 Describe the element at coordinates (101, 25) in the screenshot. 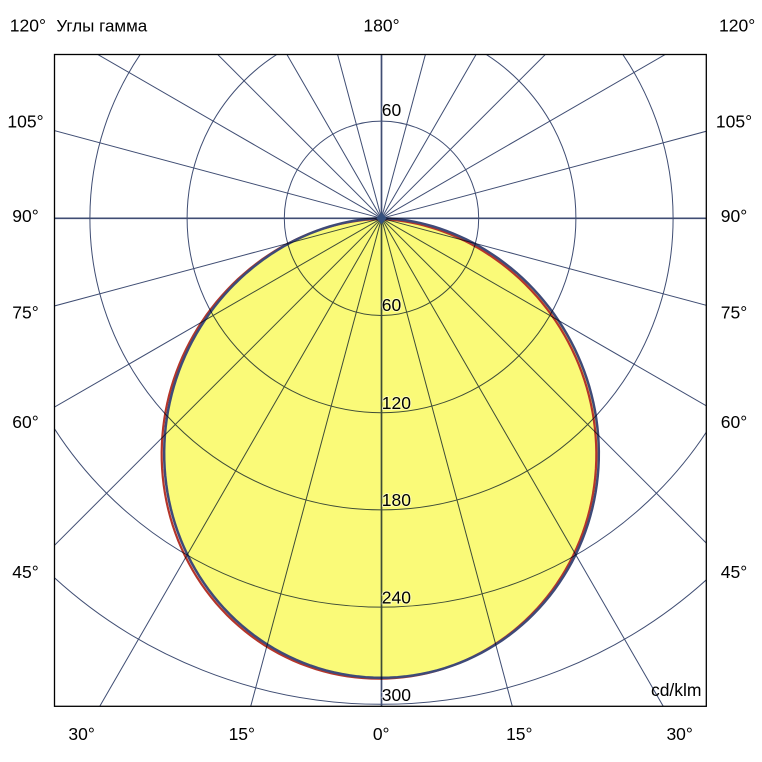

I see `svg-text: Углы гамма` at that location.